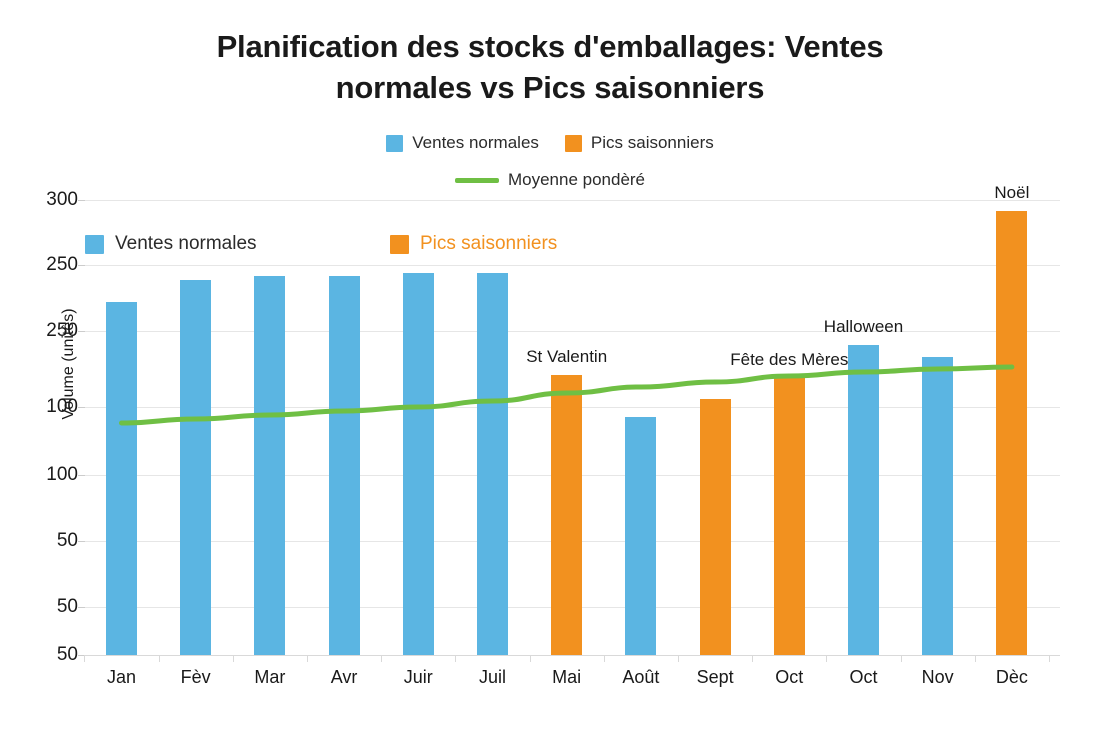  I want to click on x-tick-label-4: Juir, so click(418, 677).